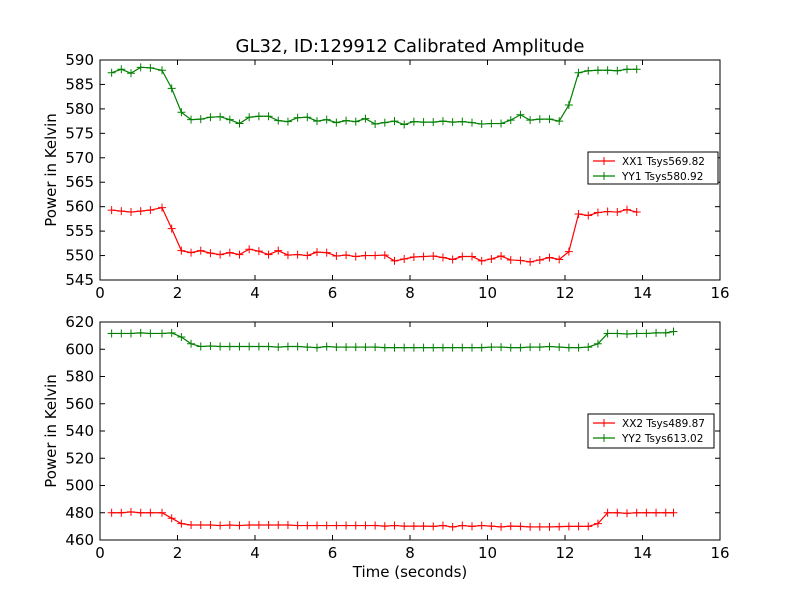 This screenshot has width=800, height=600. I want to click on x-tick-label: 2, so click(178, 293).